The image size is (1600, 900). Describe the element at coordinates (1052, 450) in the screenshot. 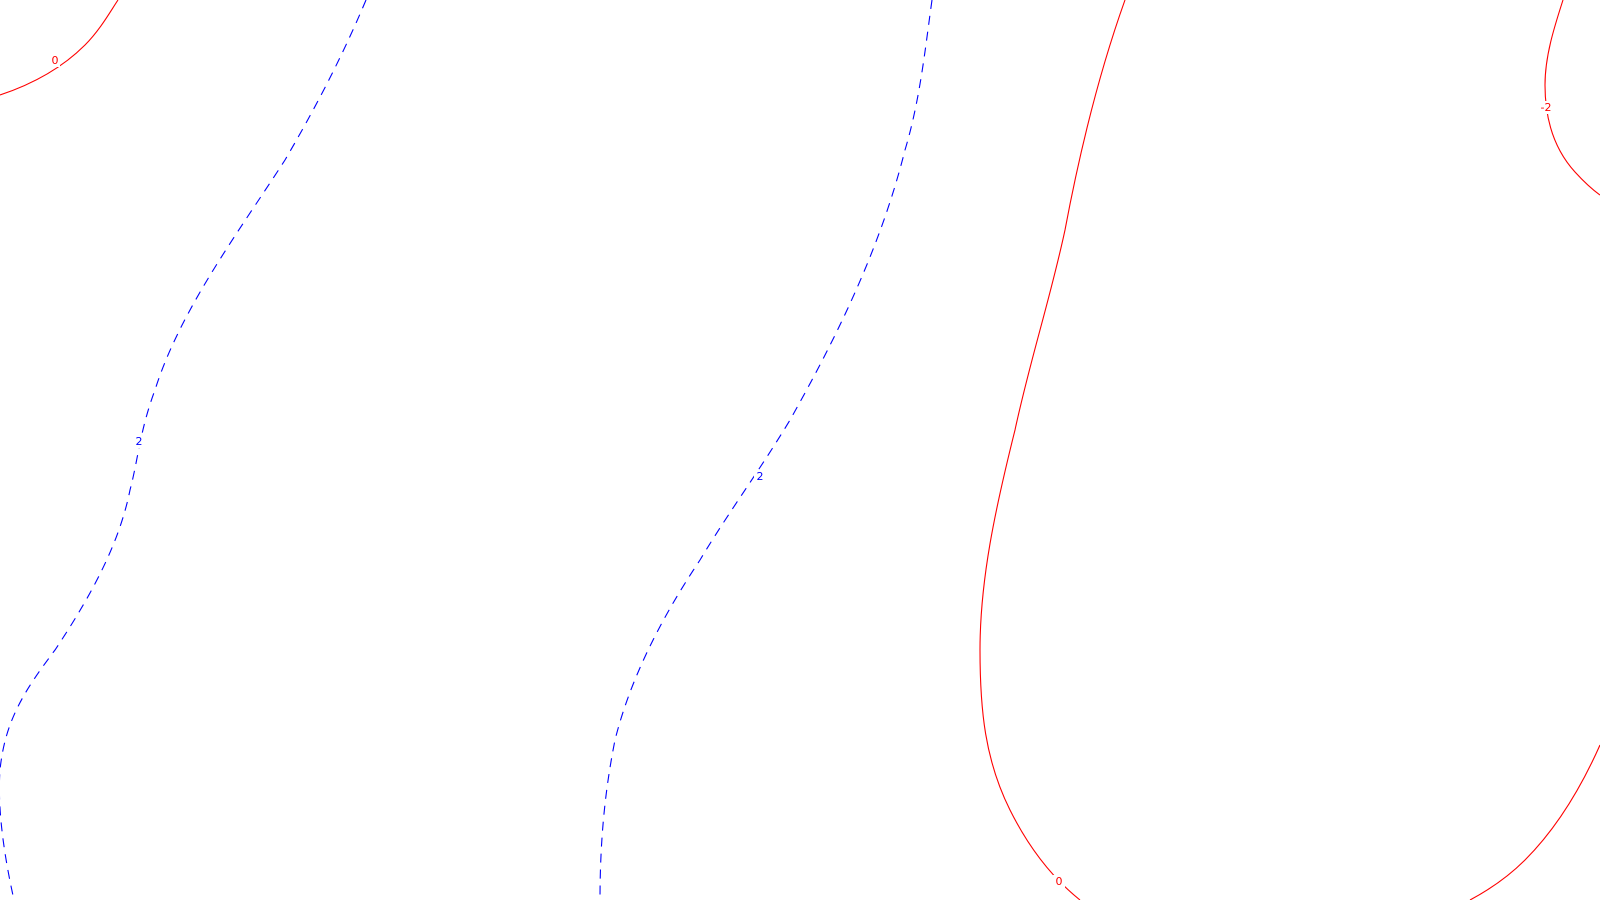

I see `contour-line-zero-right` at that location.